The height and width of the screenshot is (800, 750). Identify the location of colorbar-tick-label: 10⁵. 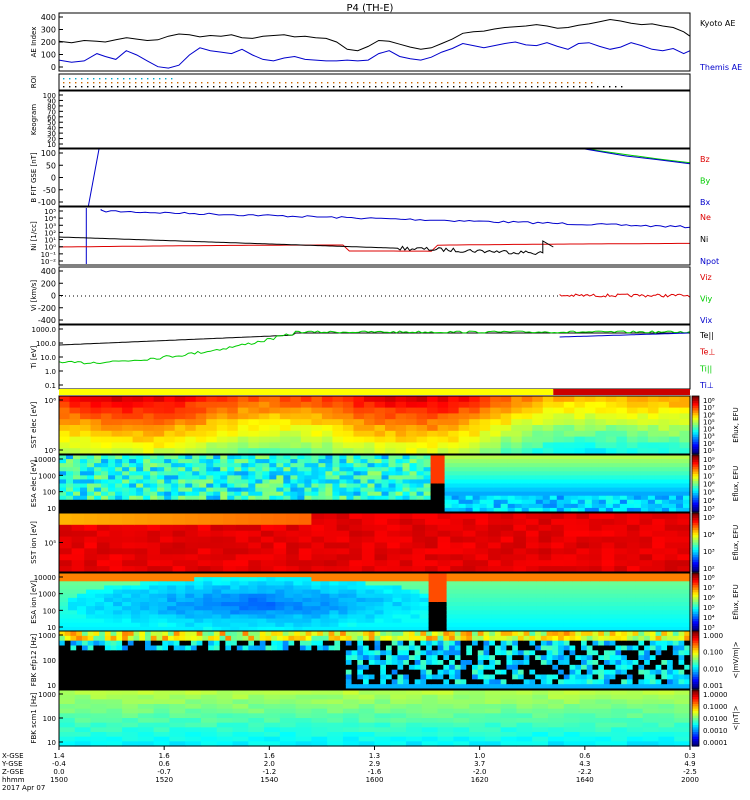
(709, 608).